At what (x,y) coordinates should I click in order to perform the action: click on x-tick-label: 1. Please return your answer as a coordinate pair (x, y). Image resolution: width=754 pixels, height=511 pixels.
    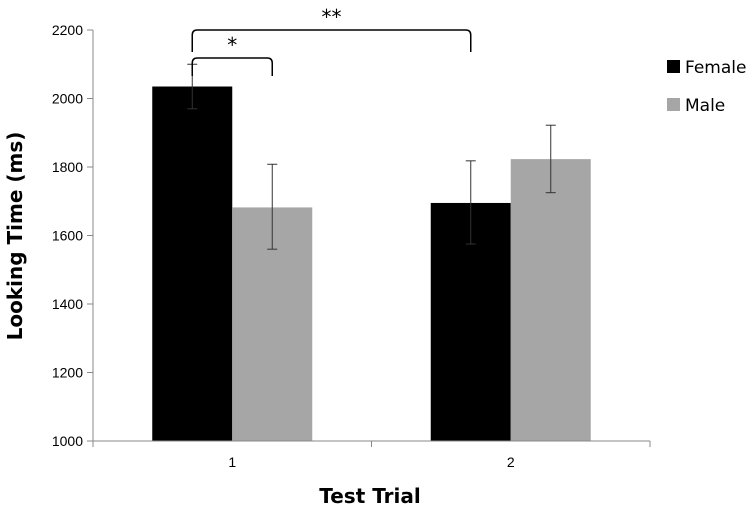
    Looking at the image, I should click on (232, 462).